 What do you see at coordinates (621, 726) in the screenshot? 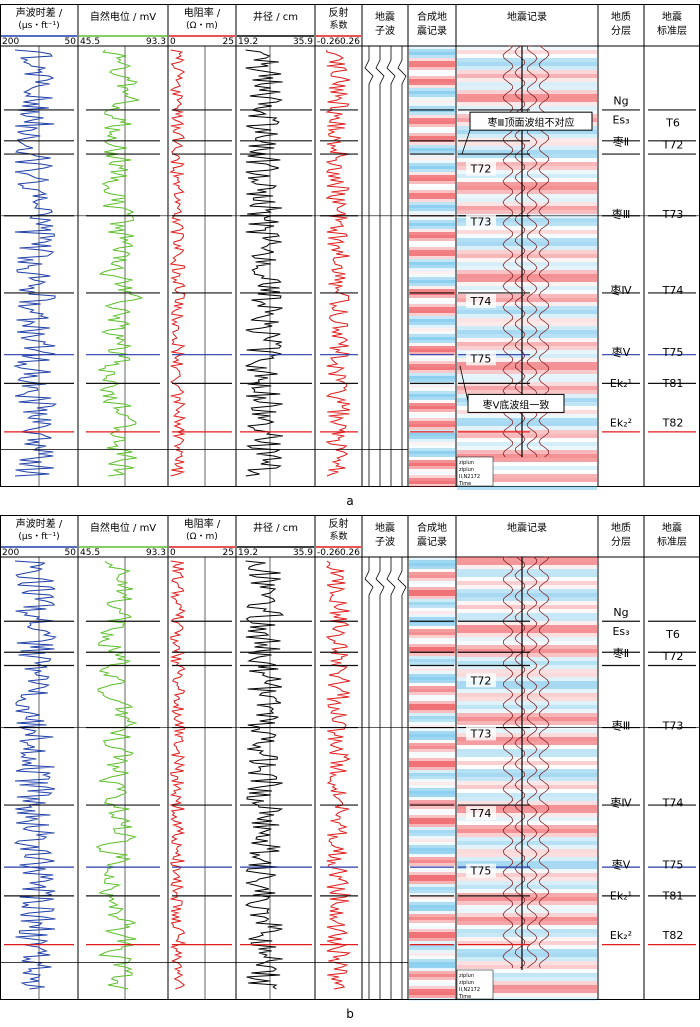
I see `geo-layer-label: 枣Ⅲ` at bounding box center [621, 726].